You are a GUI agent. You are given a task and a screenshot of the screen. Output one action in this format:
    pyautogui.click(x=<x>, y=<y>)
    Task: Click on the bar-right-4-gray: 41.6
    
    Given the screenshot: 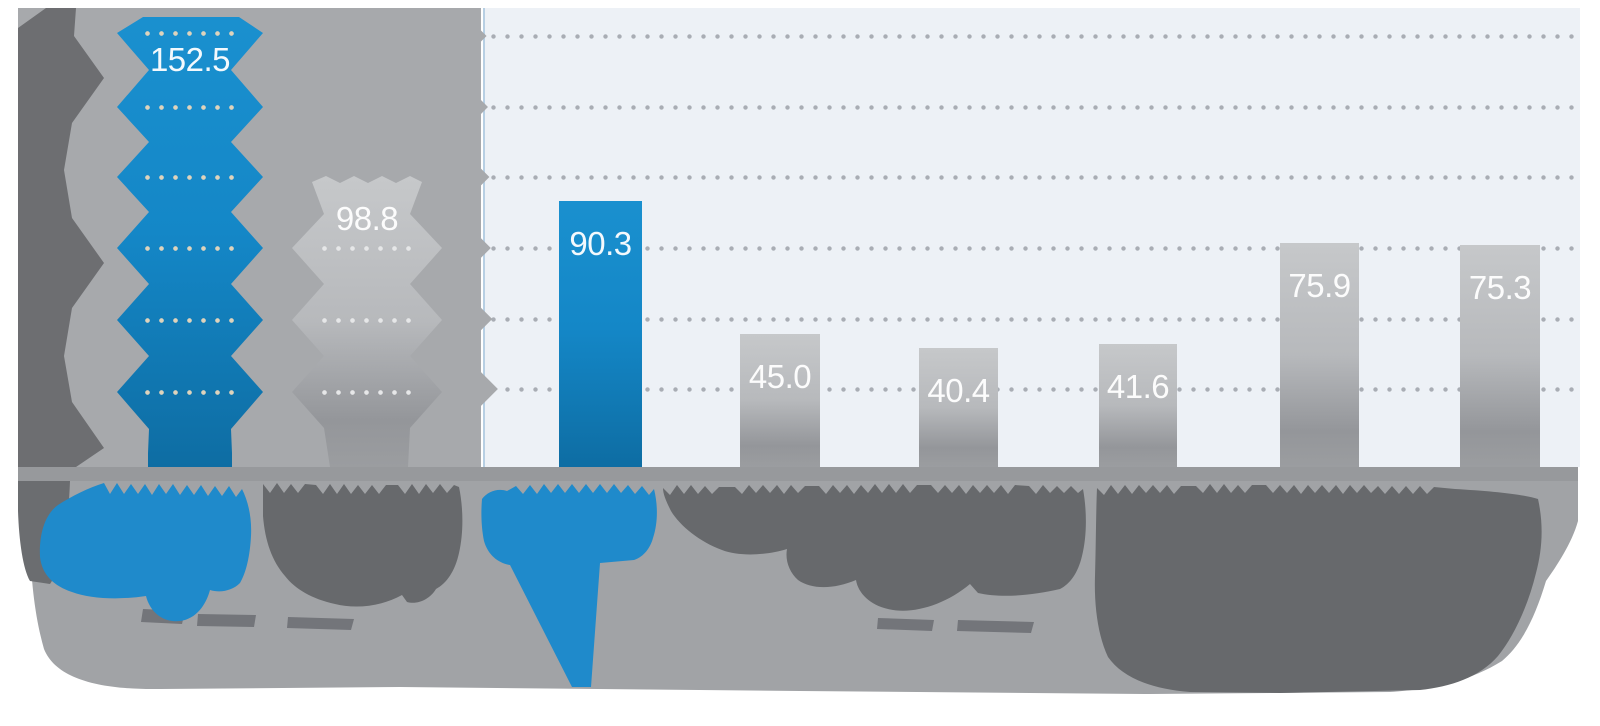 What is the action you would take?
    pyautogui.click(x=1138, y=405)
    